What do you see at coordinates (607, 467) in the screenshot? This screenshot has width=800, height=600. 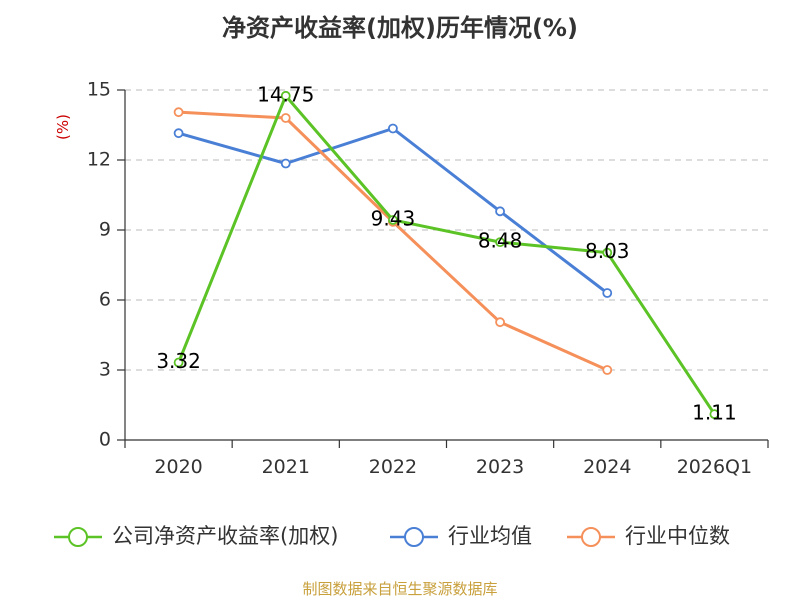 I see `x-tick-label: 2024` at bounding box center [607, 467].